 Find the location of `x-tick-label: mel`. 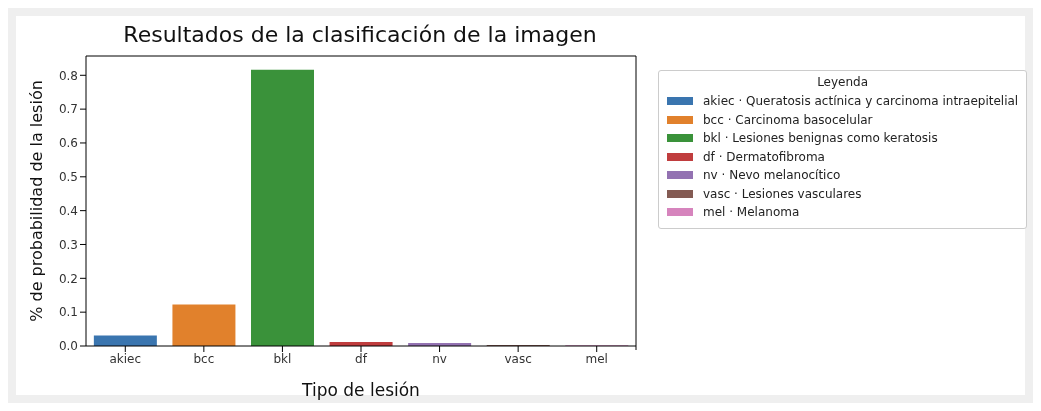

x-tick-label: mel is located at coordinates (596, 358).